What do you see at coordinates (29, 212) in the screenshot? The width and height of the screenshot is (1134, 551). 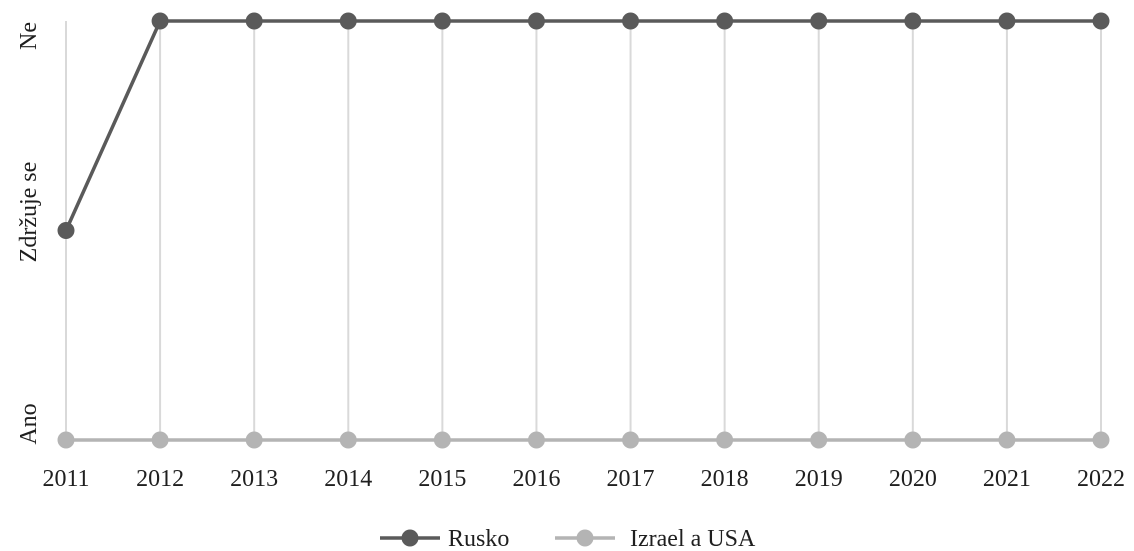 I see `y-tick-label-zdr-uje-se: Zdržuje se` at bounding box center [29, 212].